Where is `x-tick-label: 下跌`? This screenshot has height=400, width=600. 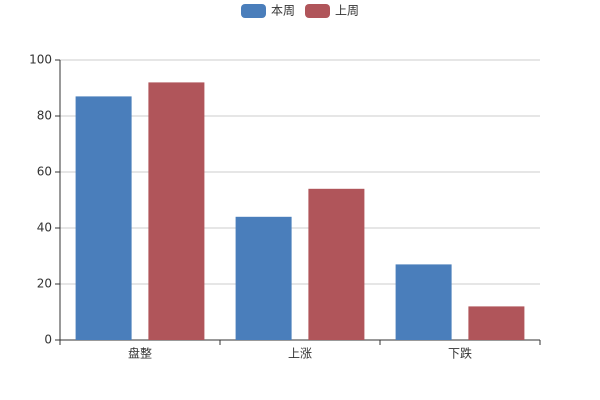
x-tick-label: 下跌 is located at coordinates (460, 353).